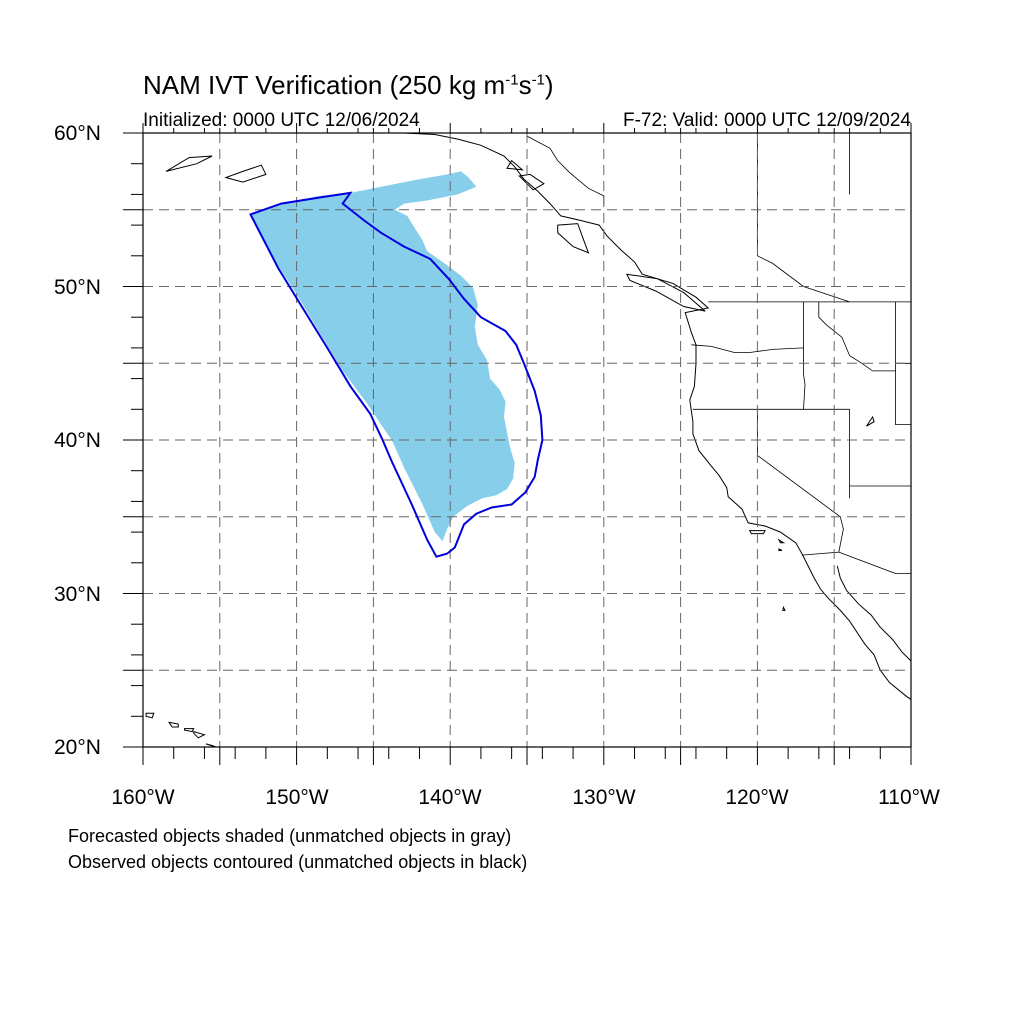  I want to click on forecast-ivt-object, so click(382, 356).